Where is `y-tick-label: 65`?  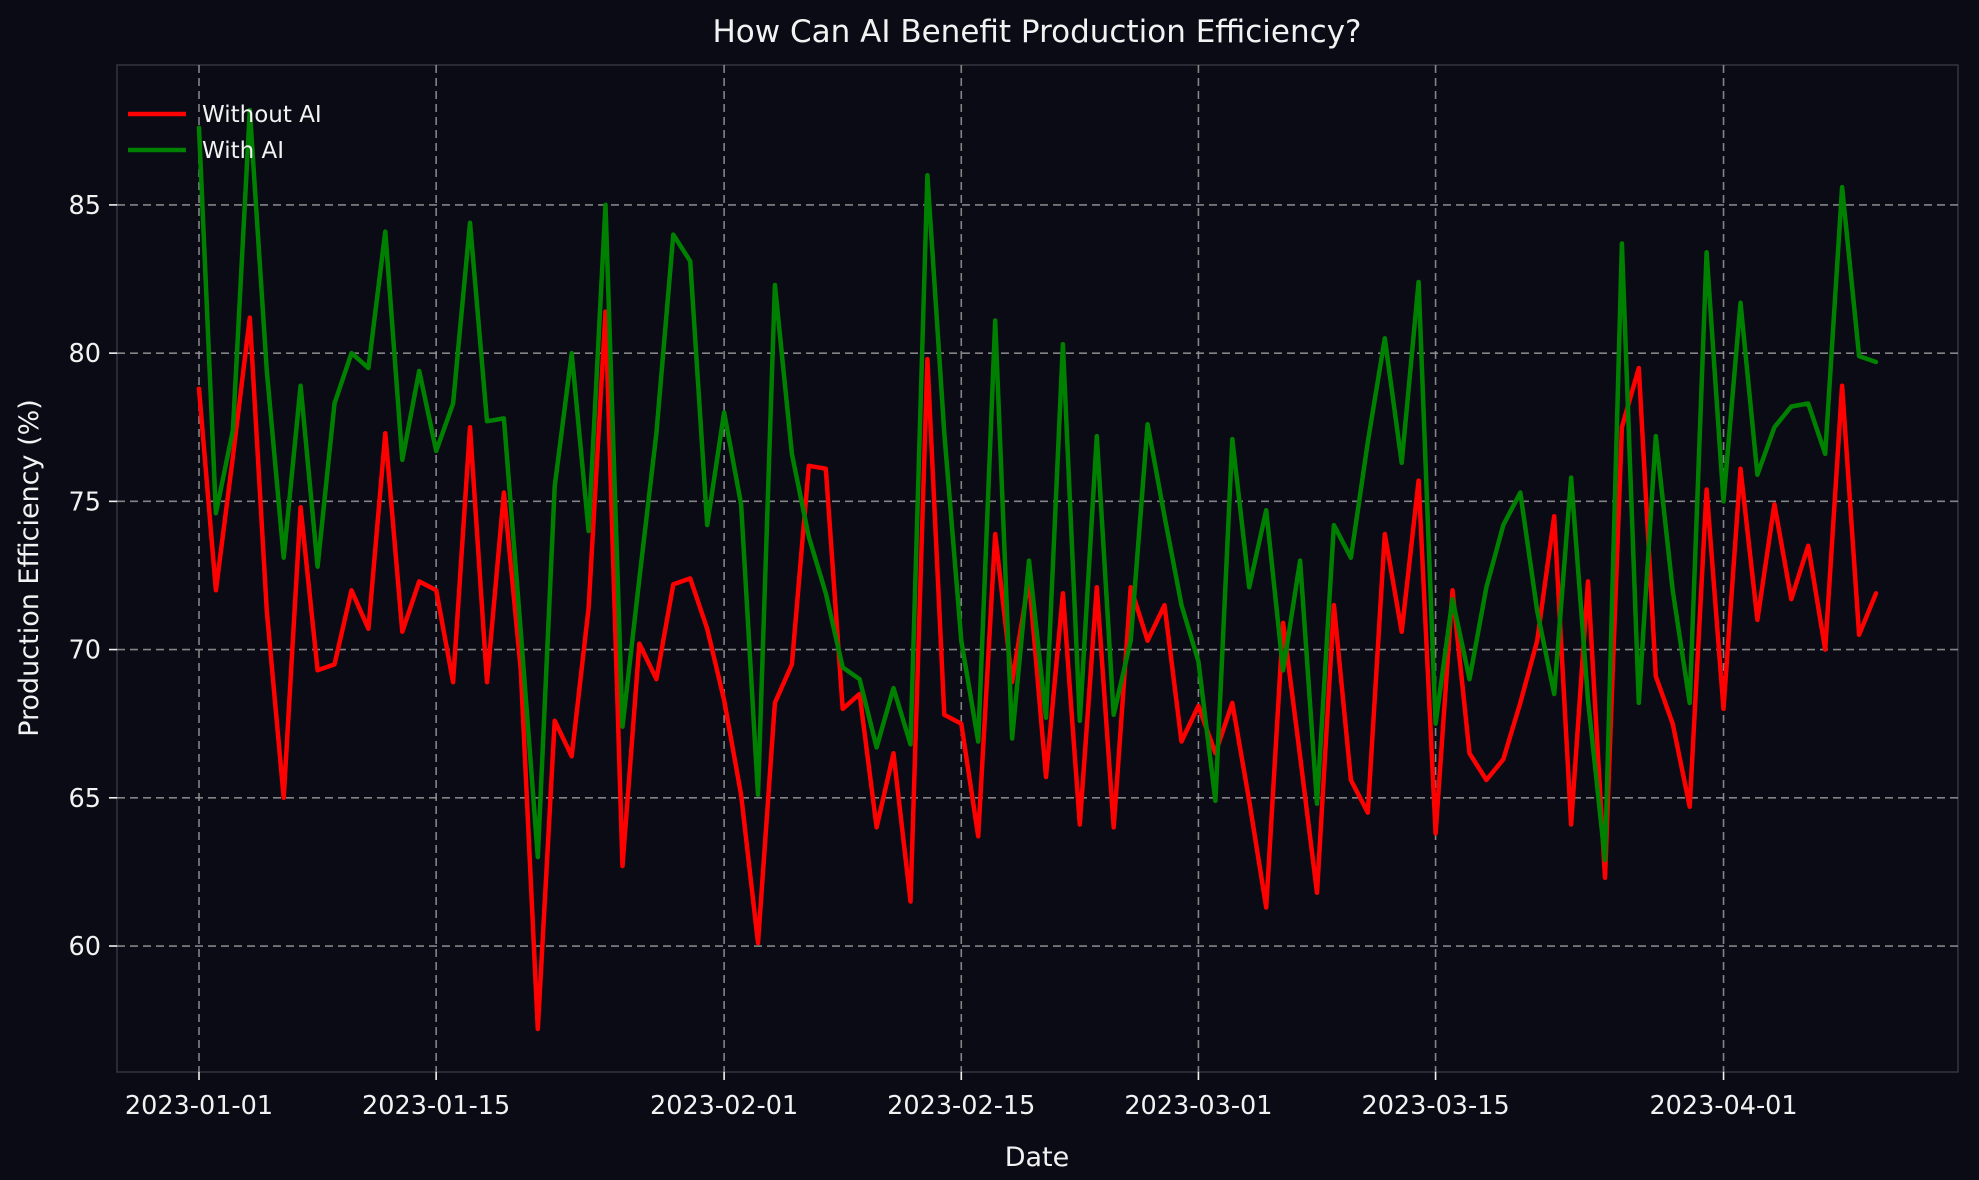 y-tick-label: 65 is located at coordinates (85, 799).